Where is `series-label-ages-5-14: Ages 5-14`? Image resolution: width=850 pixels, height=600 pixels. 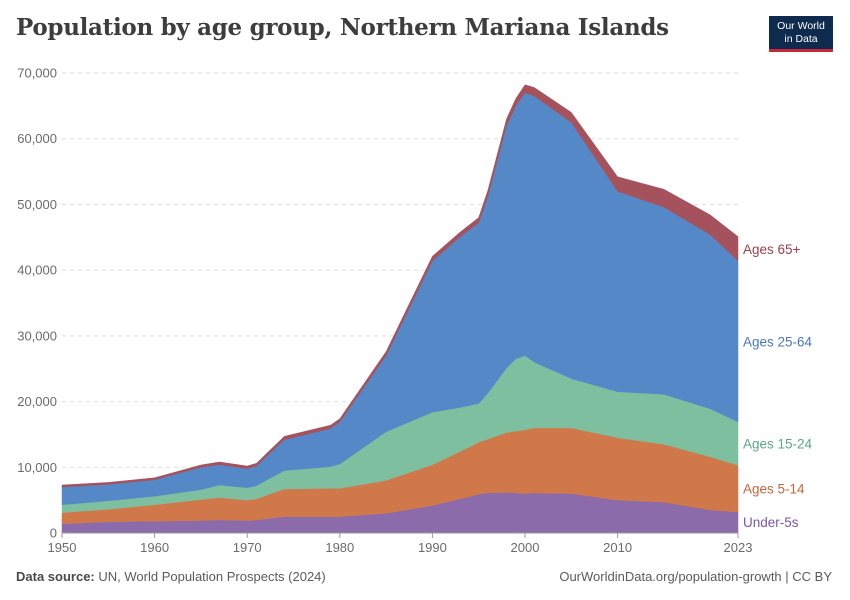 series-label-ages-5-14: Ages 5-14 is located at coordinates (774, 489).